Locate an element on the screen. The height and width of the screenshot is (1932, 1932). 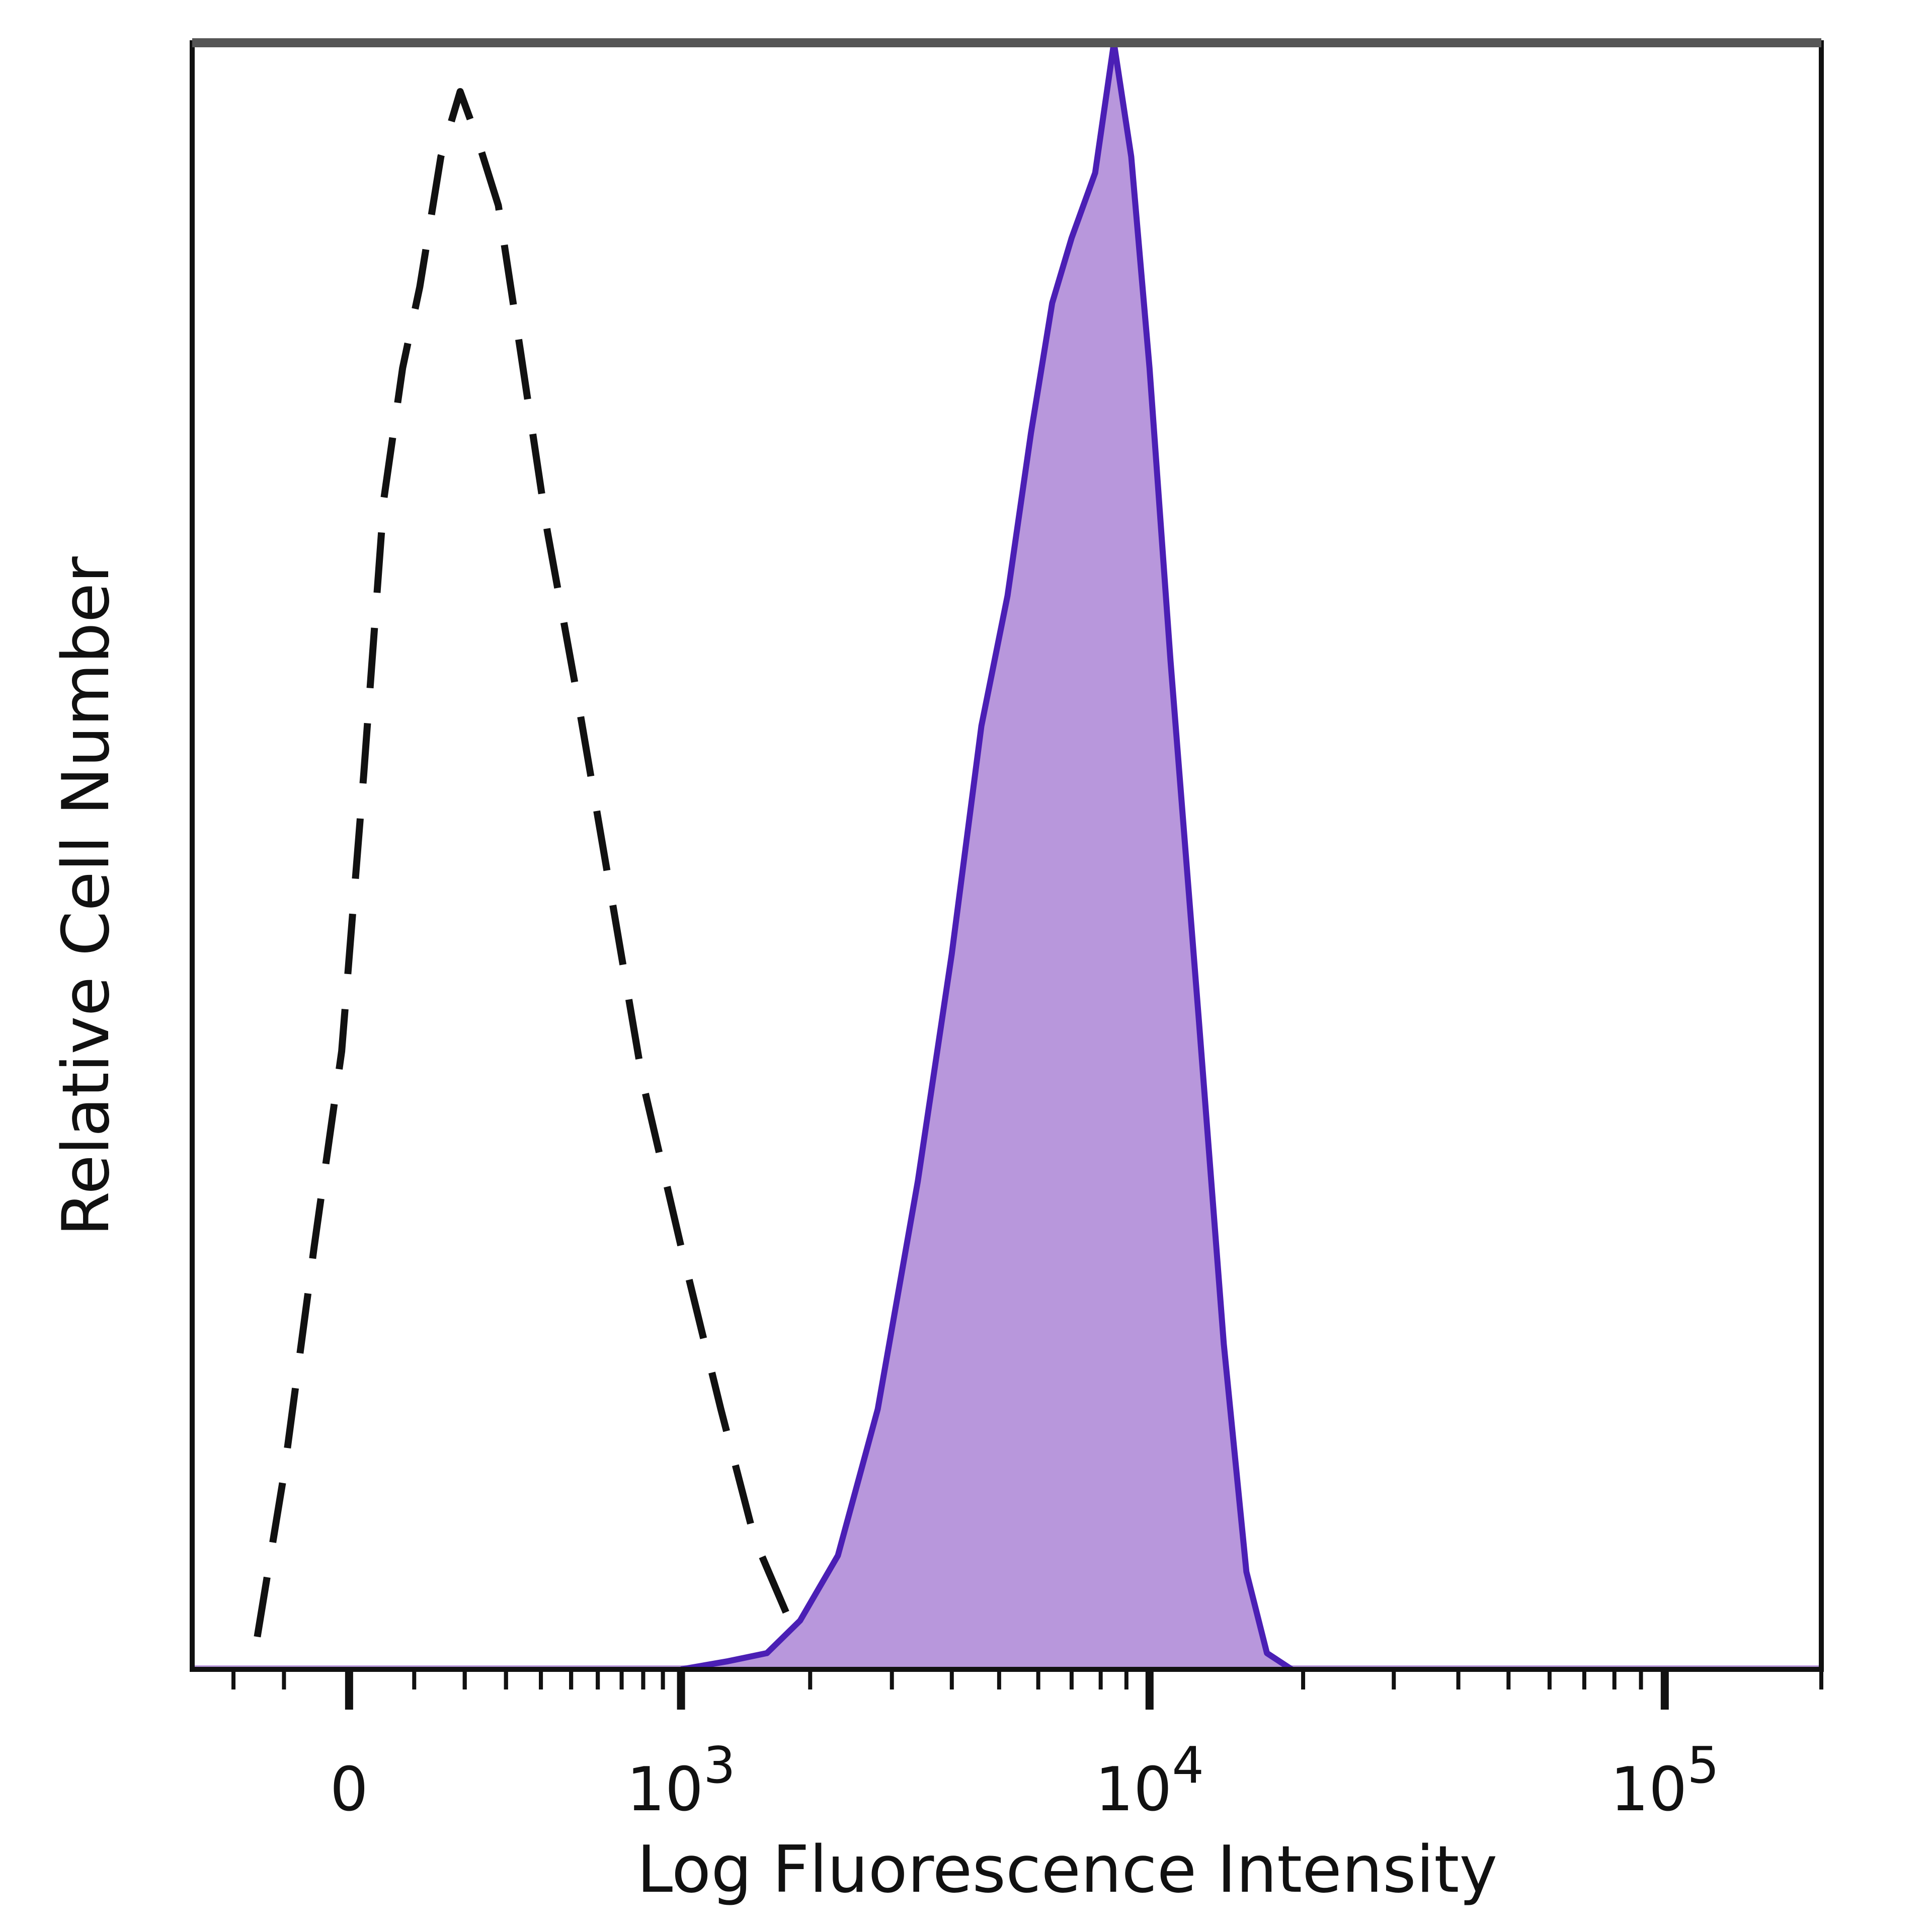
x-tick-label: 0 is located at coordinates (349, 1790).